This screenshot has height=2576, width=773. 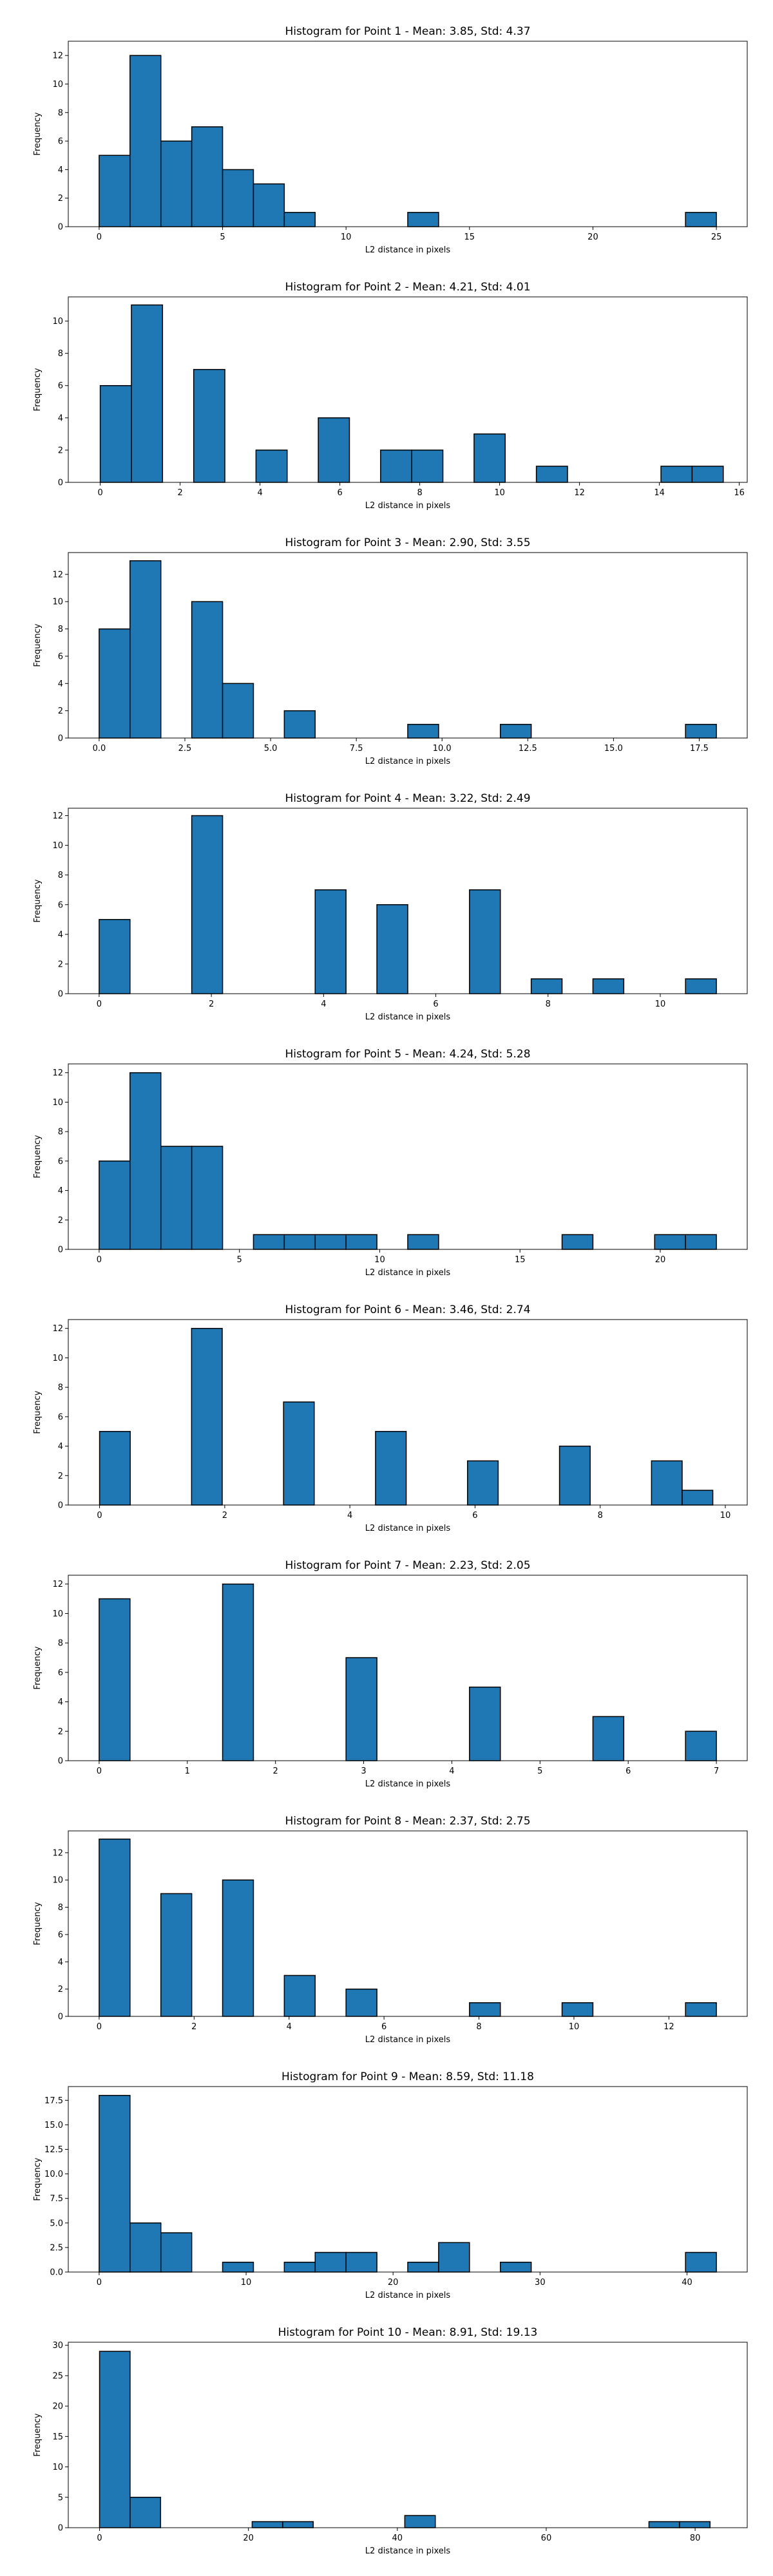 I want to click on y-tick-label: 17.5, so click(x=53, y=2101).